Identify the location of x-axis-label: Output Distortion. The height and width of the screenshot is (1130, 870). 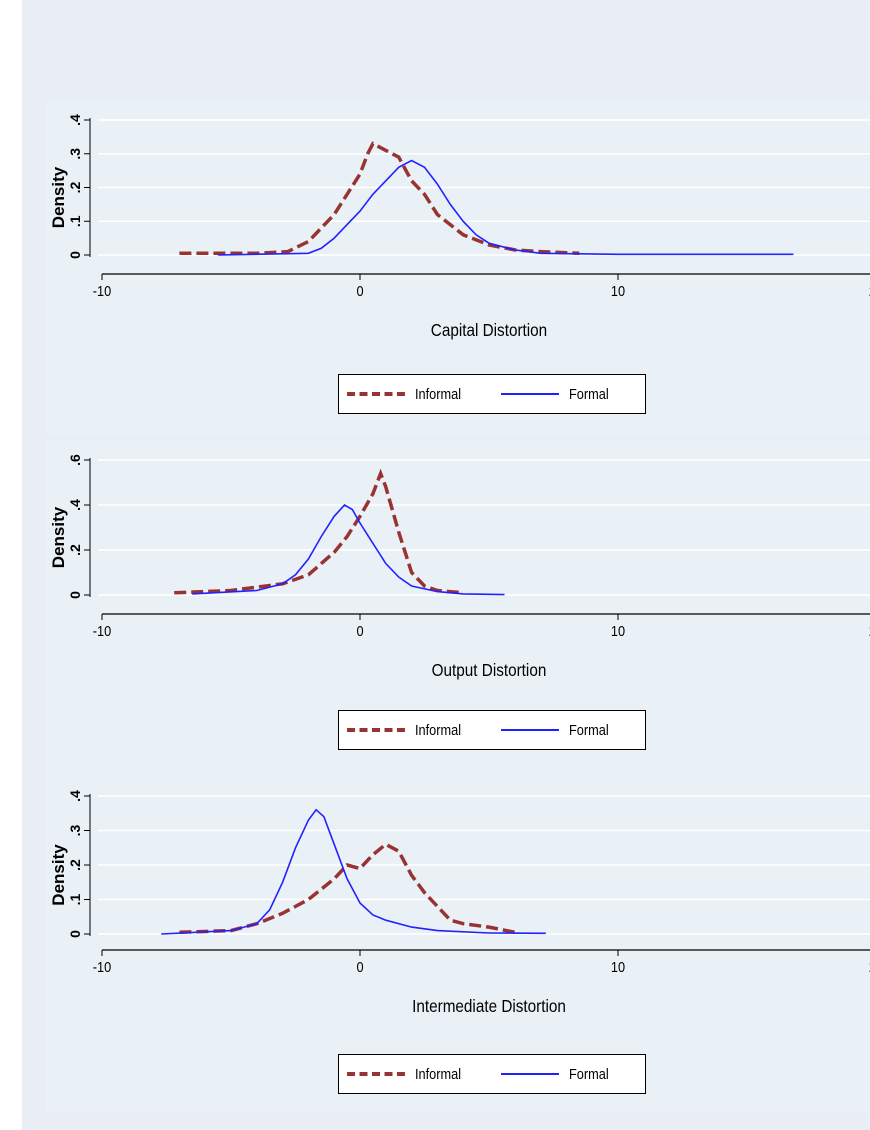
(489, 670).